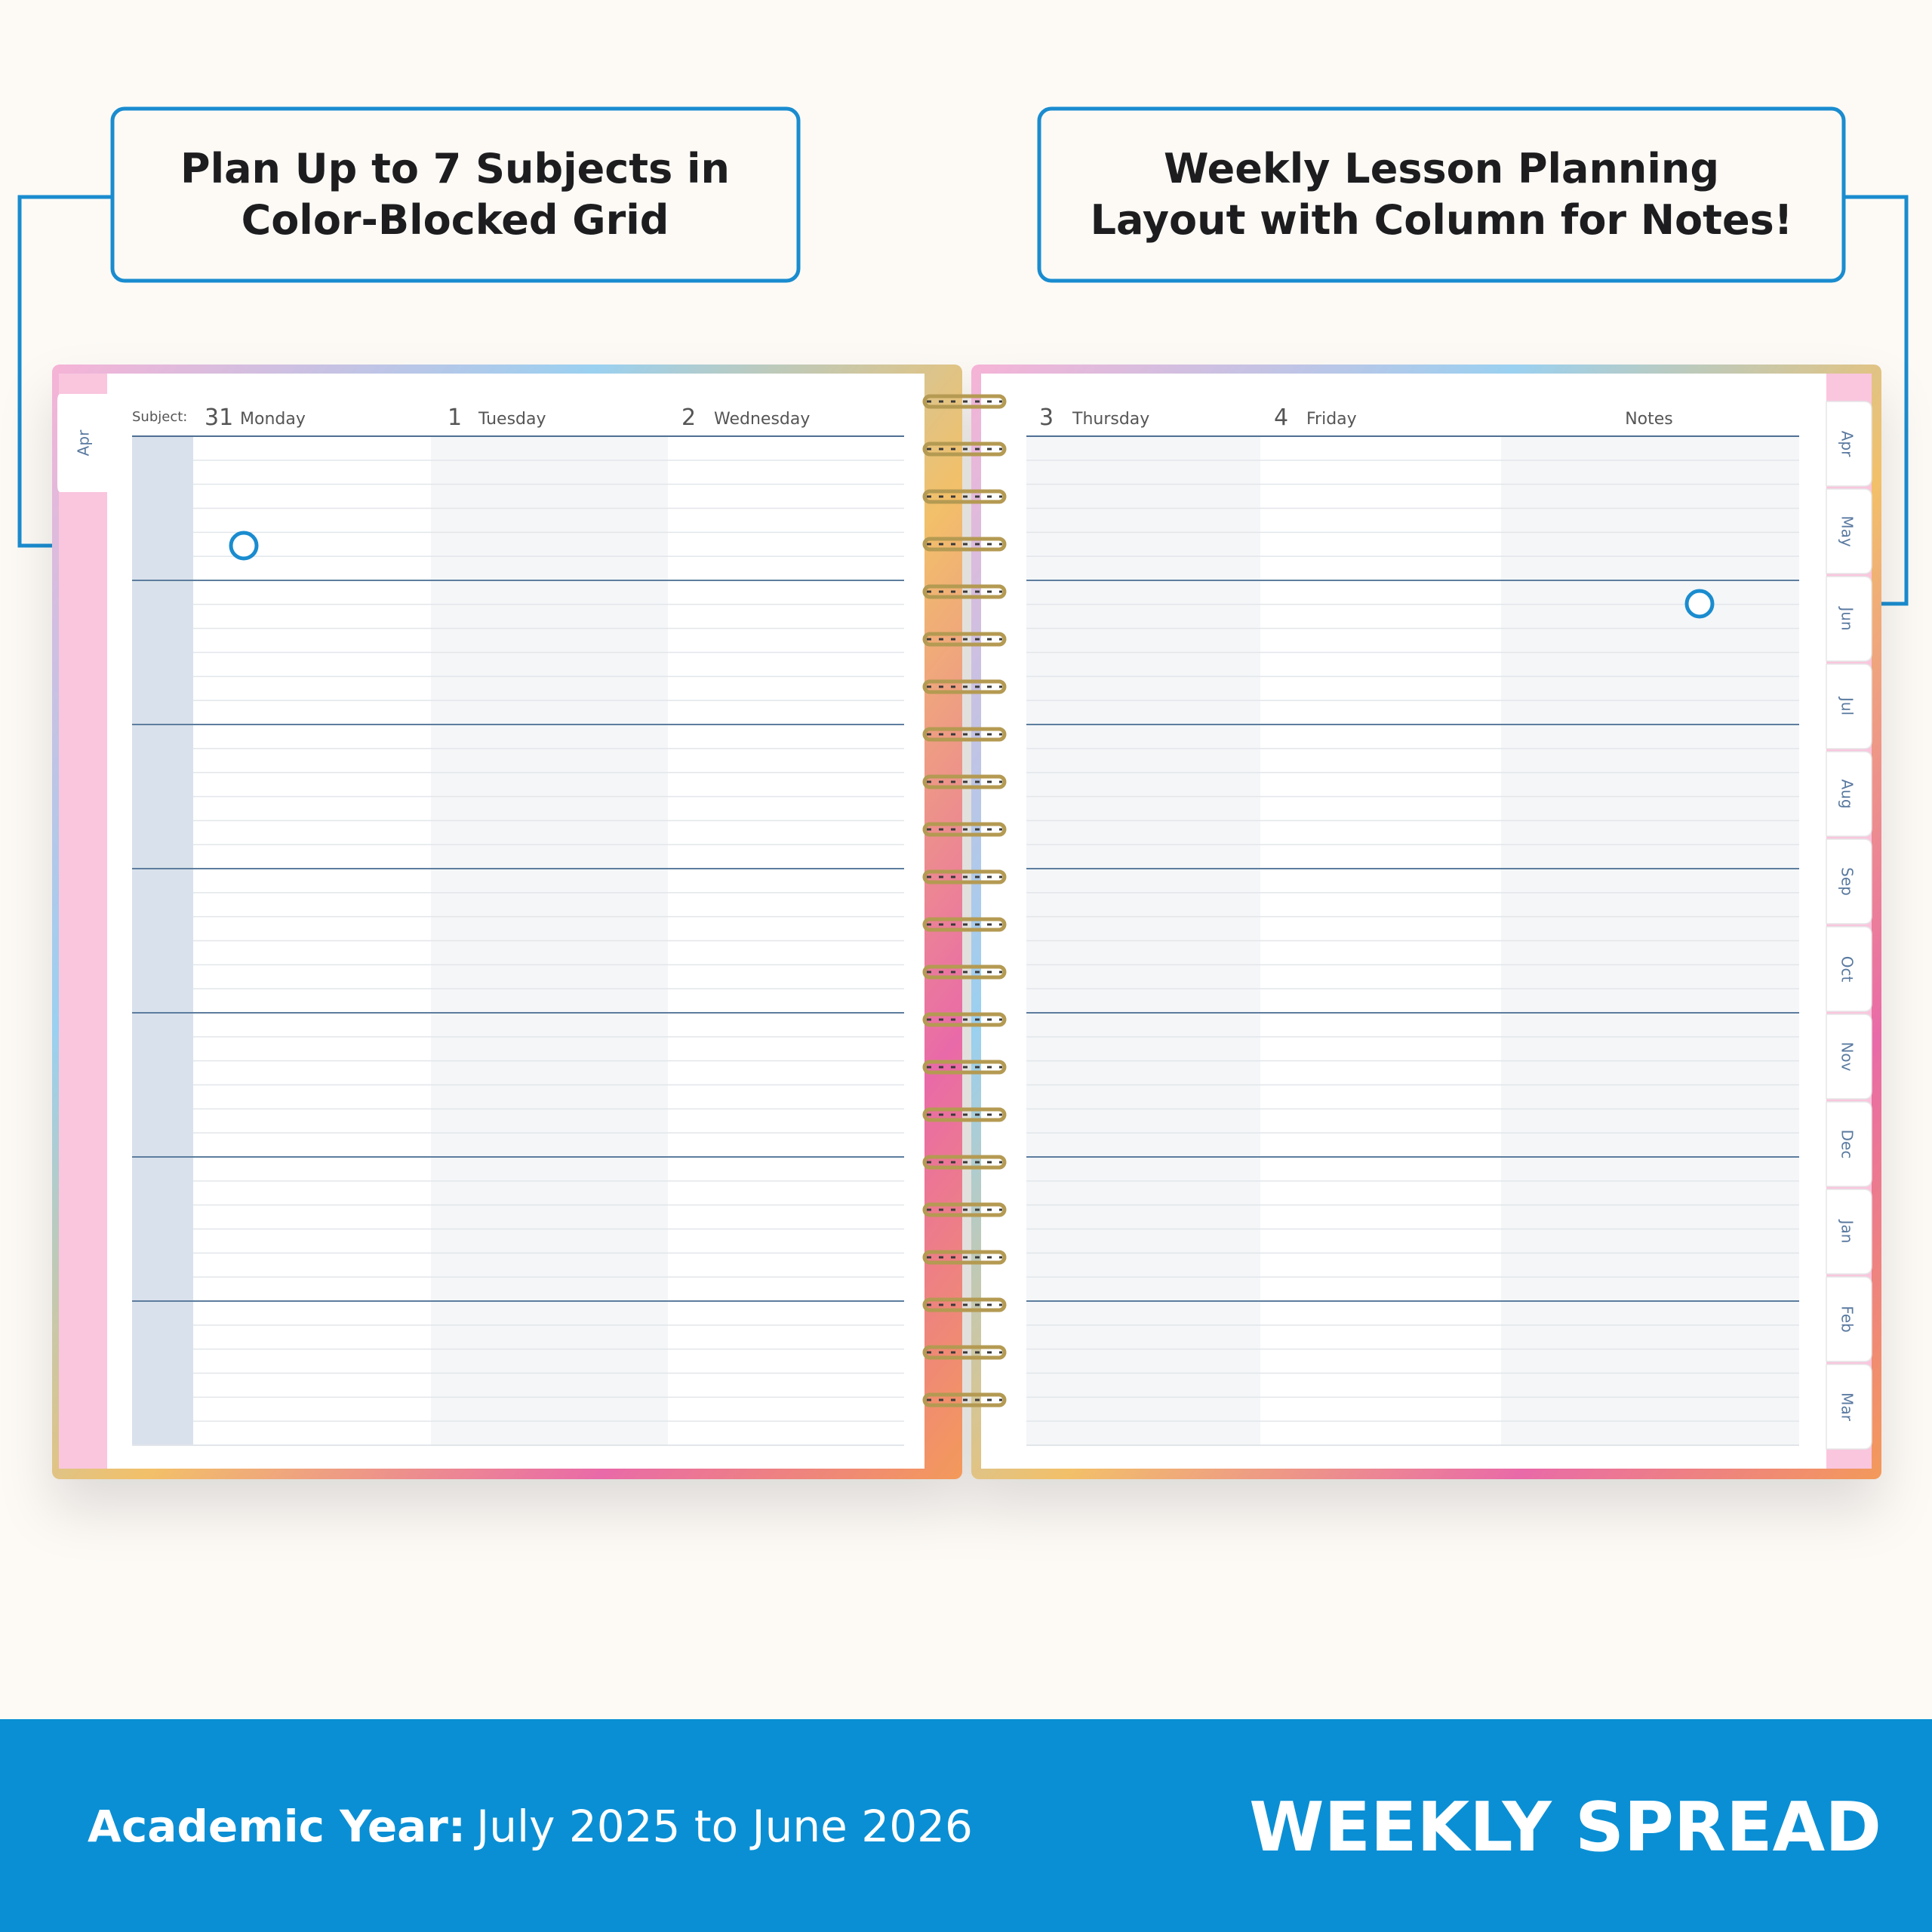 Image resolution: width=1932 pixels, height=1932 pixels. Describe the element at coordinates (1046, 418) in the screenshot. I see `day-date: 3` at that location.